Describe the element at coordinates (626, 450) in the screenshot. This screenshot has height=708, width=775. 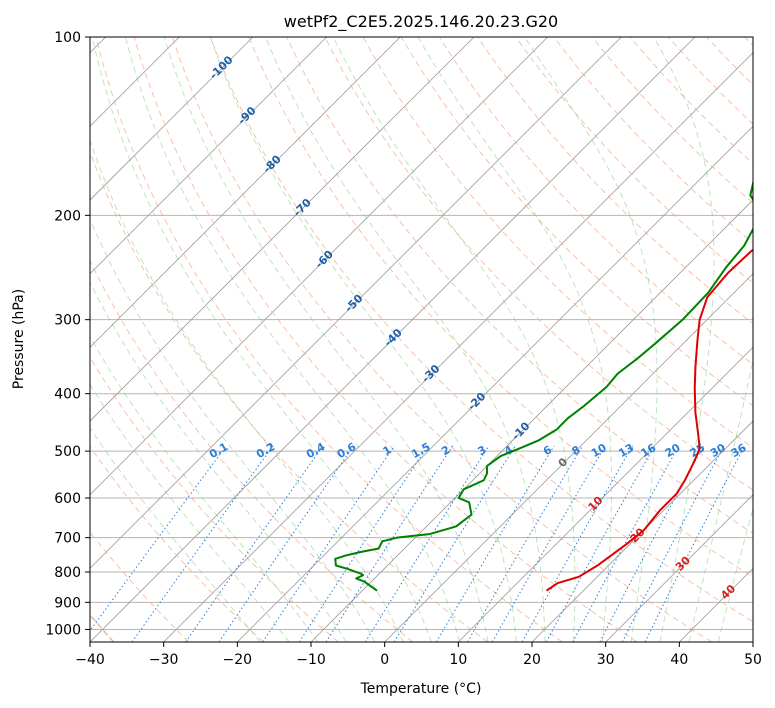
I see `mixing-ratio-label: 13` at that location.